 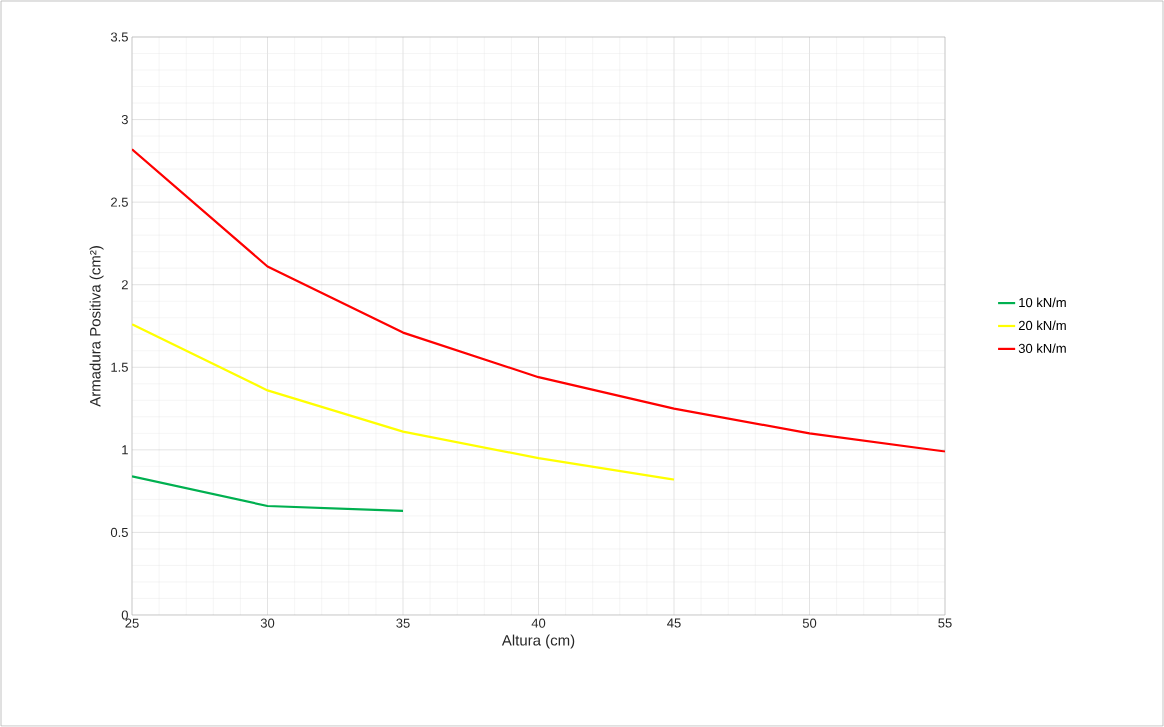 What do you see at coordinates (1042, 348) in the screenshot?
I see `legend-label: 30 kN/m` at bounding box center [1042, 348].